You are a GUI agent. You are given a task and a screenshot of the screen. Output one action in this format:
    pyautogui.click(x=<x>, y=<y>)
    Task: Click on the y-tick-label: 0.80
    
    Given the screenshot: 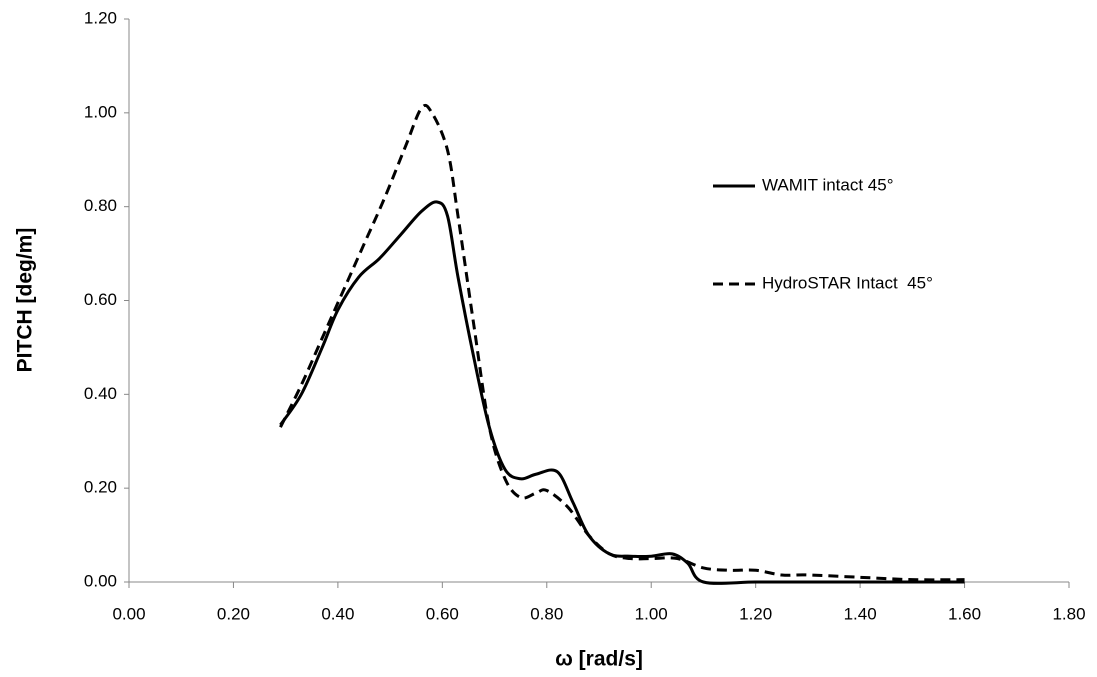 What is the action you would take?
    pyautogui.click(x=100, y=205)
    